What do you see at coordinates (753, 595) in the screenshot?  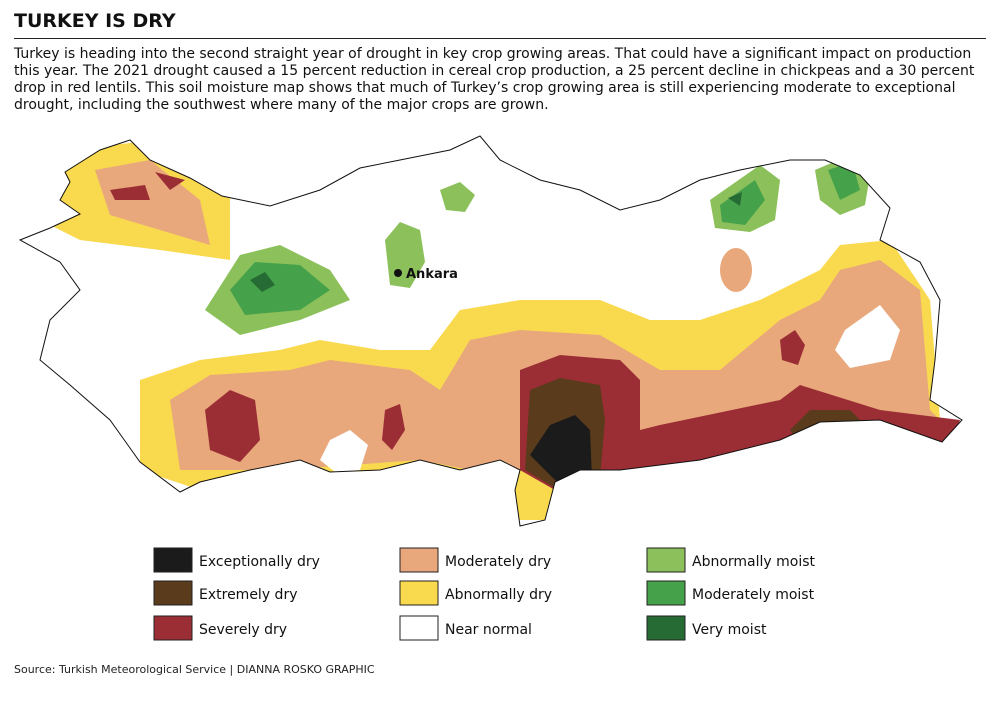 I see `legend-label: Moderately moist` at bounding box center [753, 595].